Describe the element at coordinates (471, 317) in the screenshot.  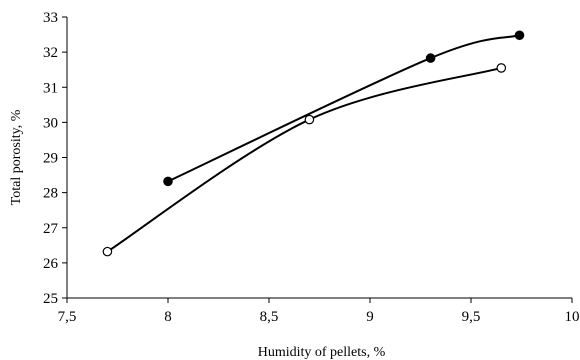
I see `x-tick-label: 9,5` at that location.